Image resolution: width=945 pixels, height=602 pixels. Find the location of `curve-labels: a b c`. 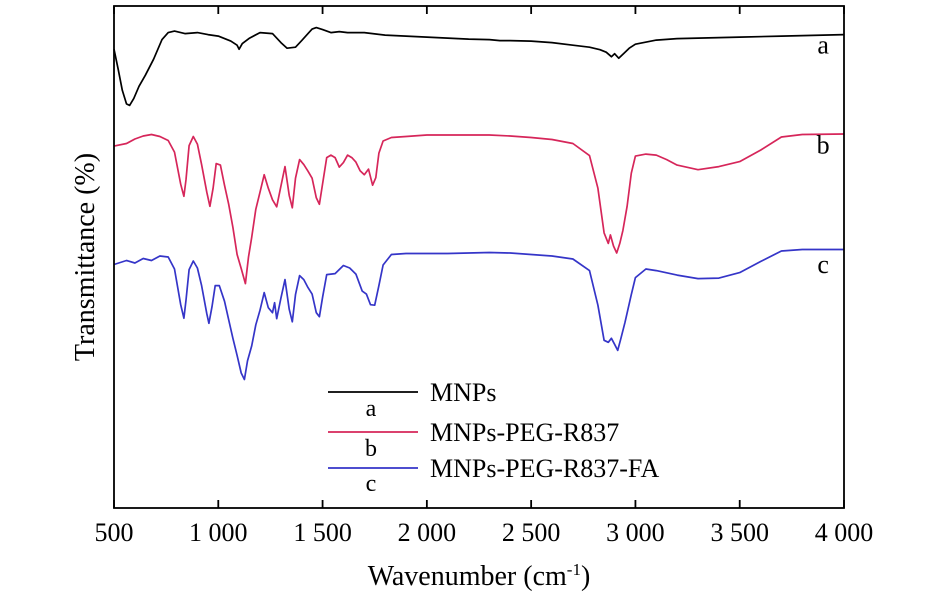

curve-labels: a b c is located at coordinates (823, 155).